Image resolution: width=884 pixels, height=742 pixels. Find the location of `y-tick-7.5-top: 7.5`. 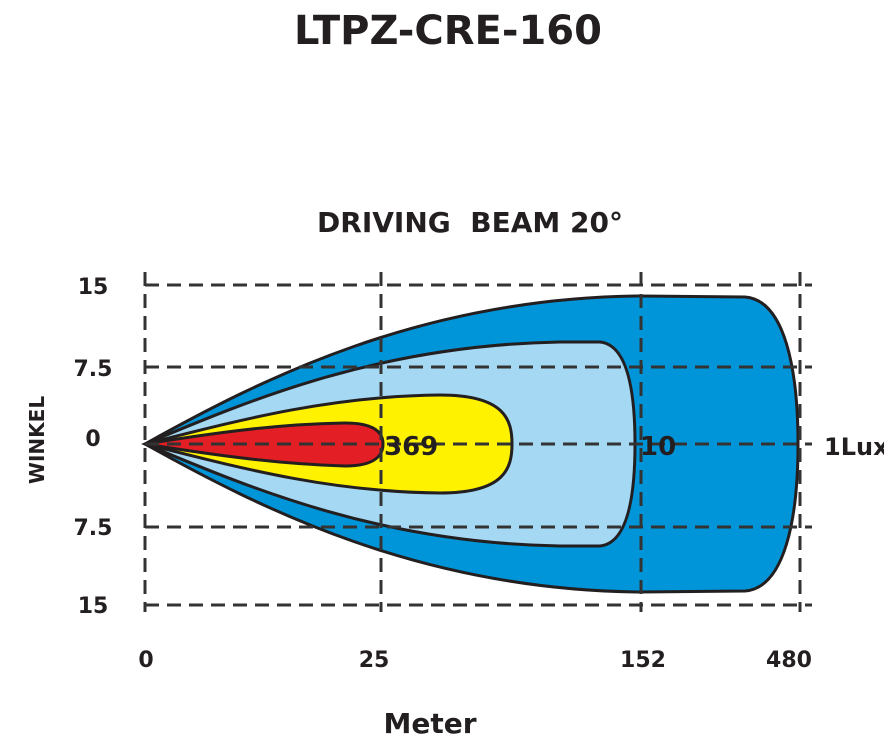

y-tick-7.5-top: 7.5 is located at coordinates (93, 369).